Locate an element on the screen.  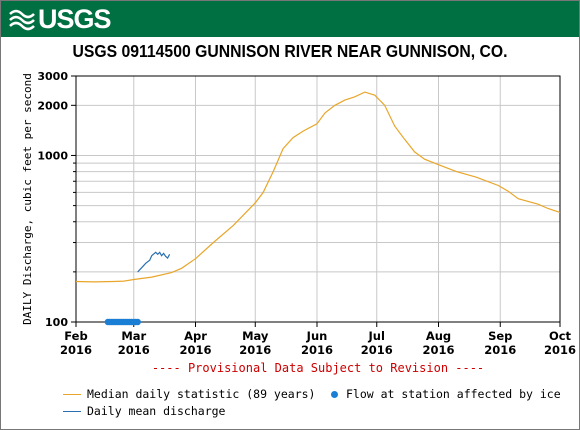
ice-marker-point is located at coordinates (137, 322).